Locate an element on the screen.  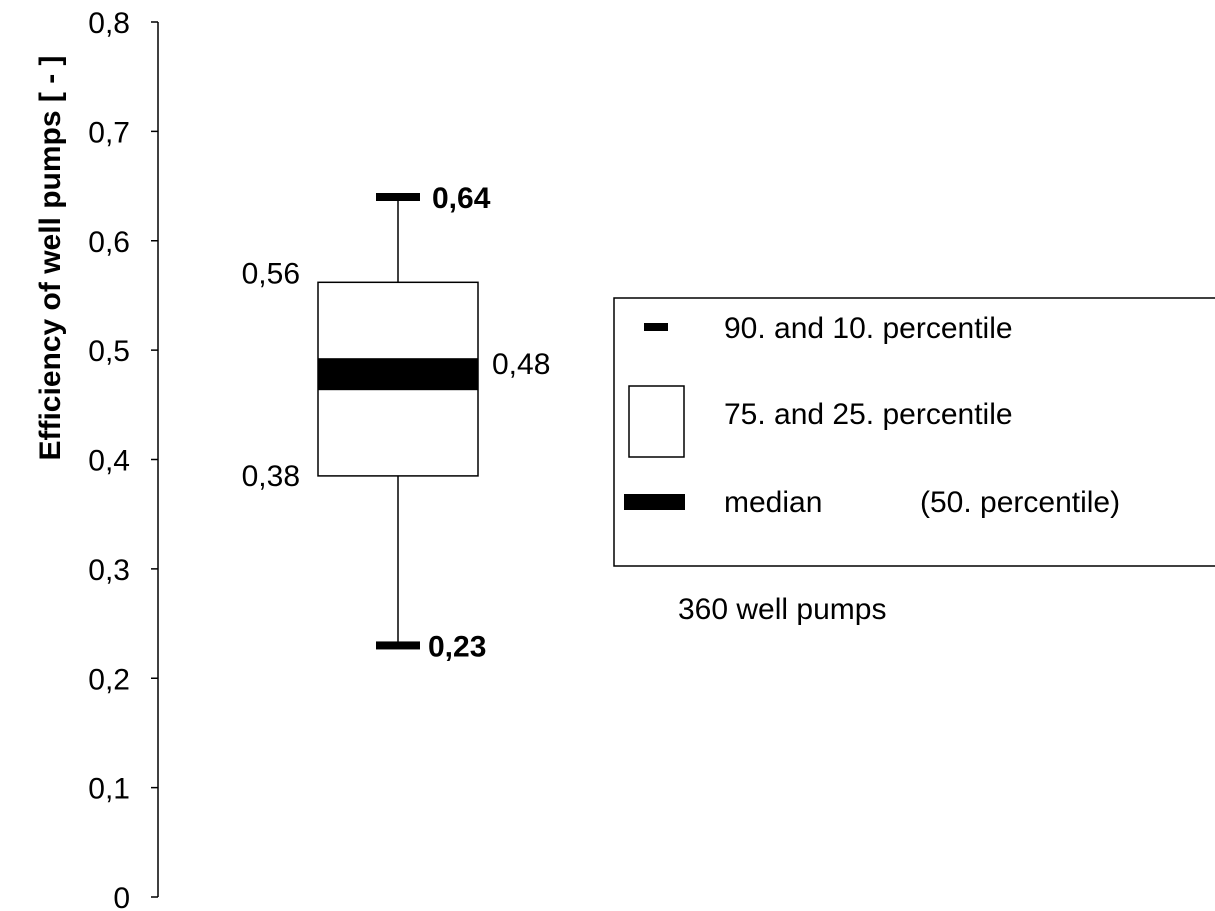
y-tick-label: 0,3 is located at coordinates (109, 570).